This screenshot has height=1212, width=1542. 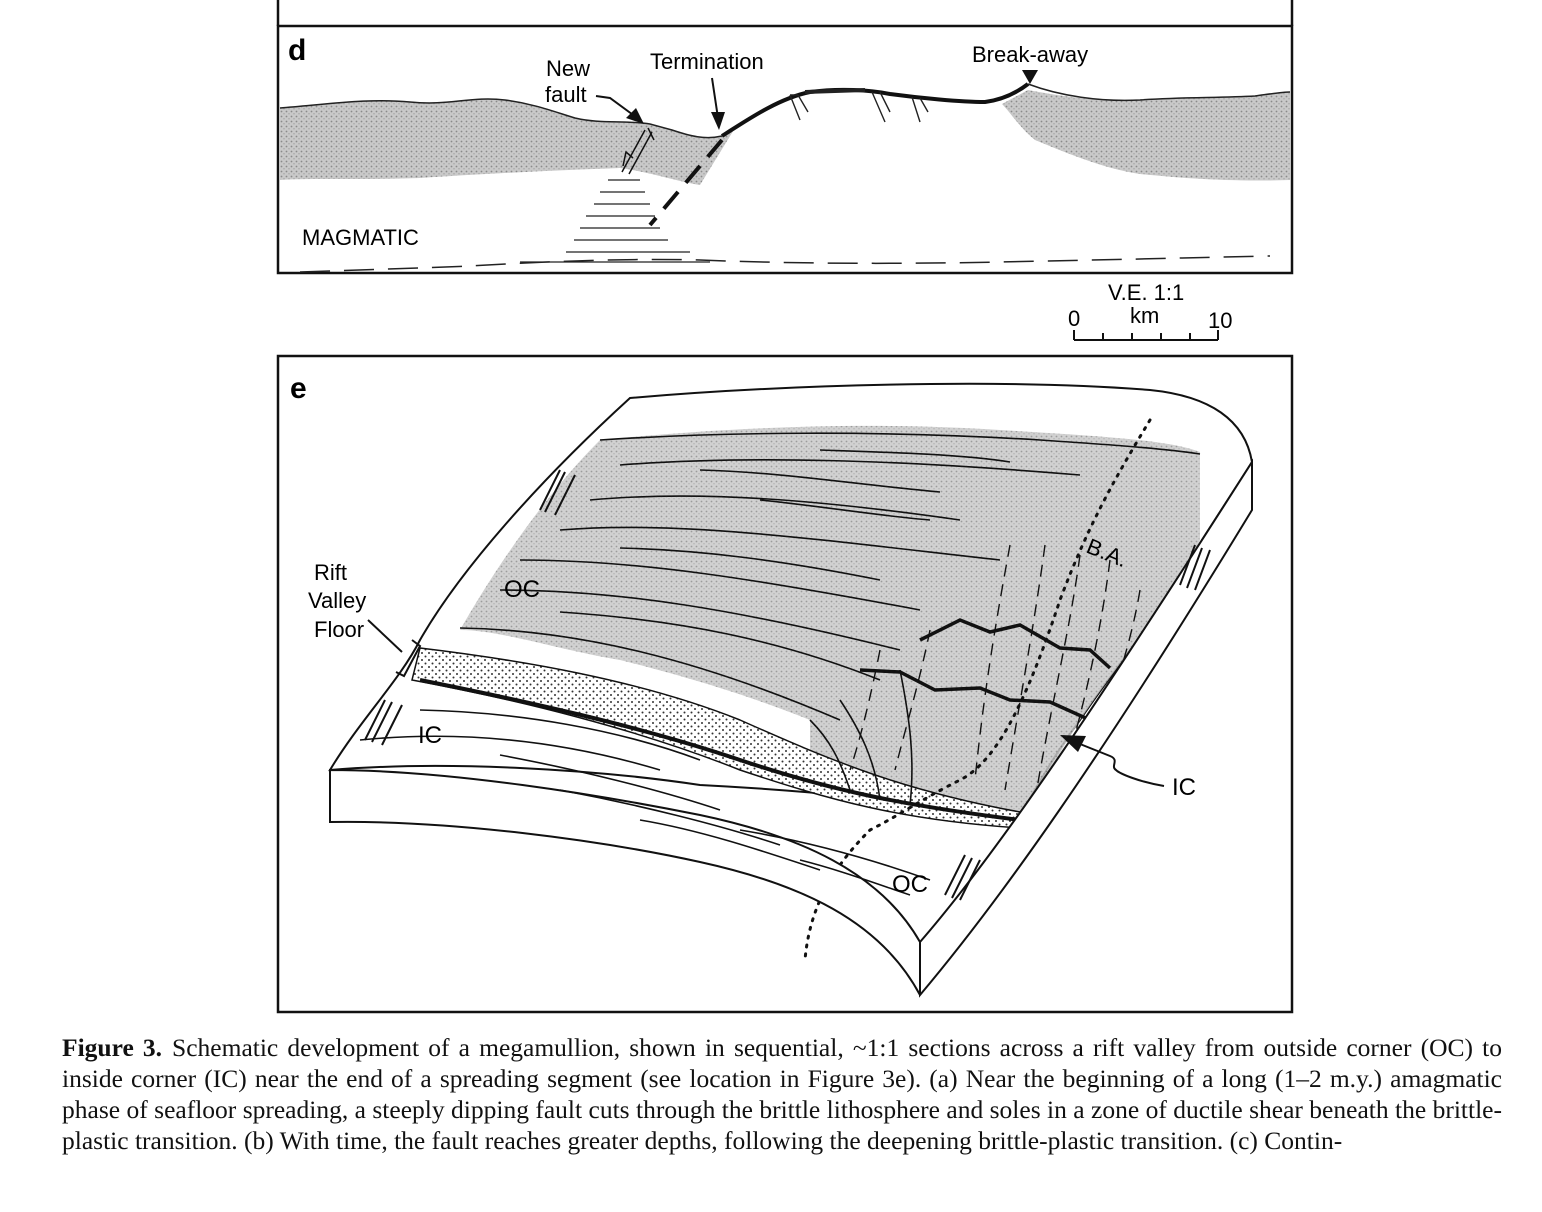 I want to click on seafloor-left, so click(x=501, y=118).